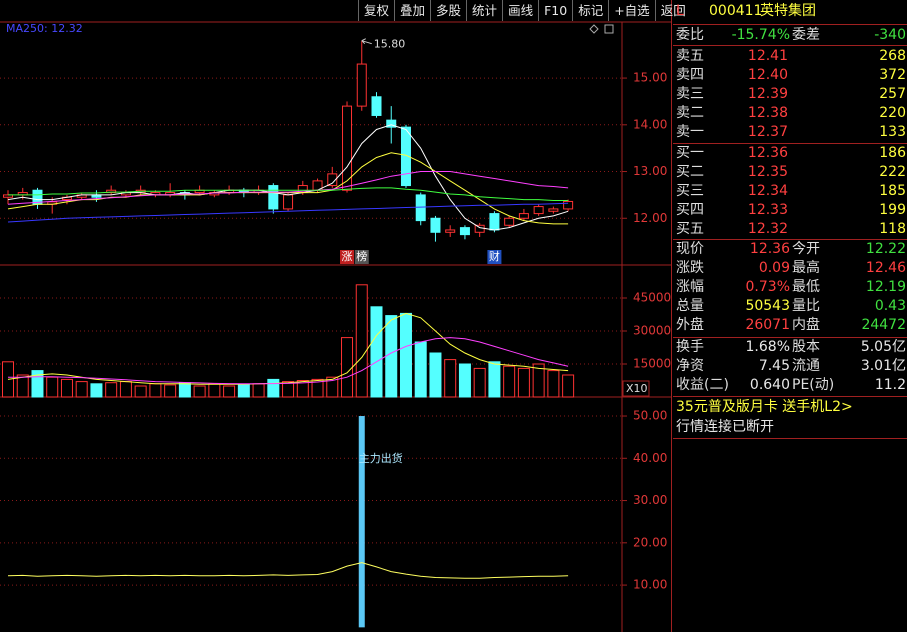  I want to click on book-row: 卖四 12.40 372, so click(791, 75).